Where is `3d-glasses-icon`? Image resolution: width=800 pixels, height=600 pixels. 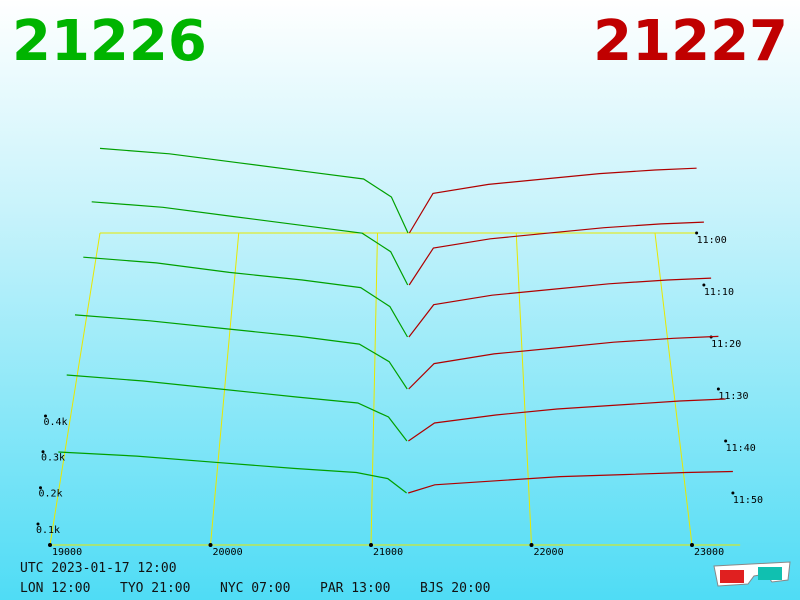
3d-glasses-icon is located at coordinates (752, 574).